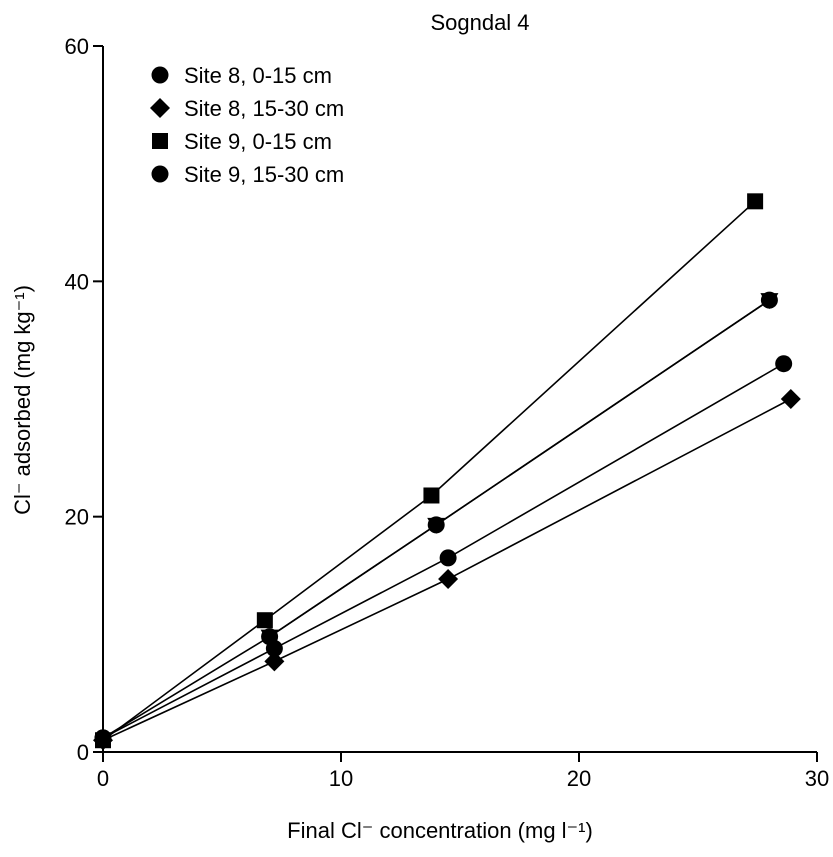 The height and width of the screenshot is (857, 833). I want to click on x-tick-label: 30, so click(817, 778).